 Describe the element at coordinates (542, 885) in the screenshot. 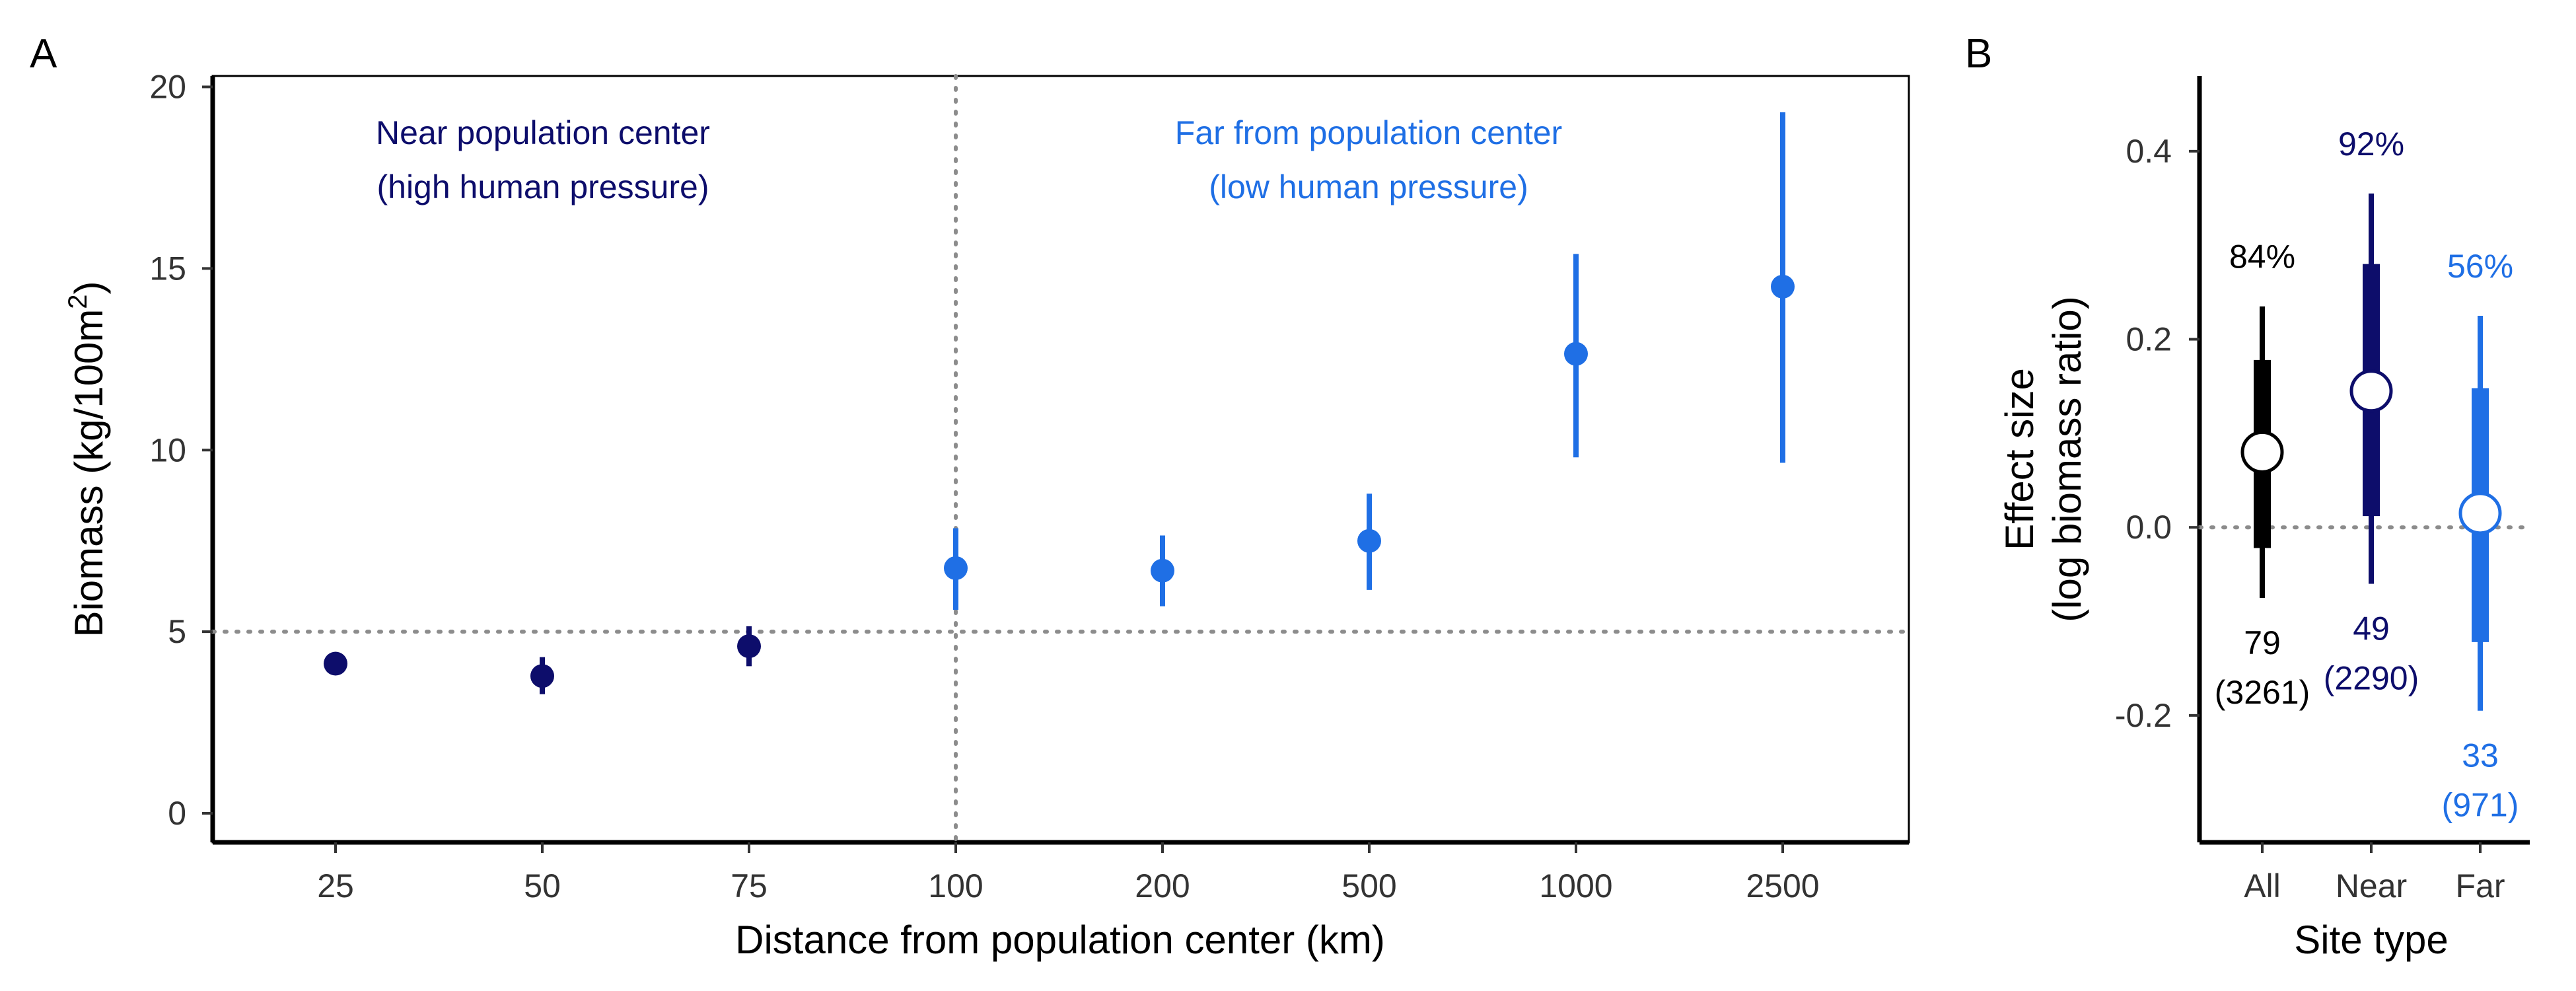

I see `x-tick-label: 50` at that location.